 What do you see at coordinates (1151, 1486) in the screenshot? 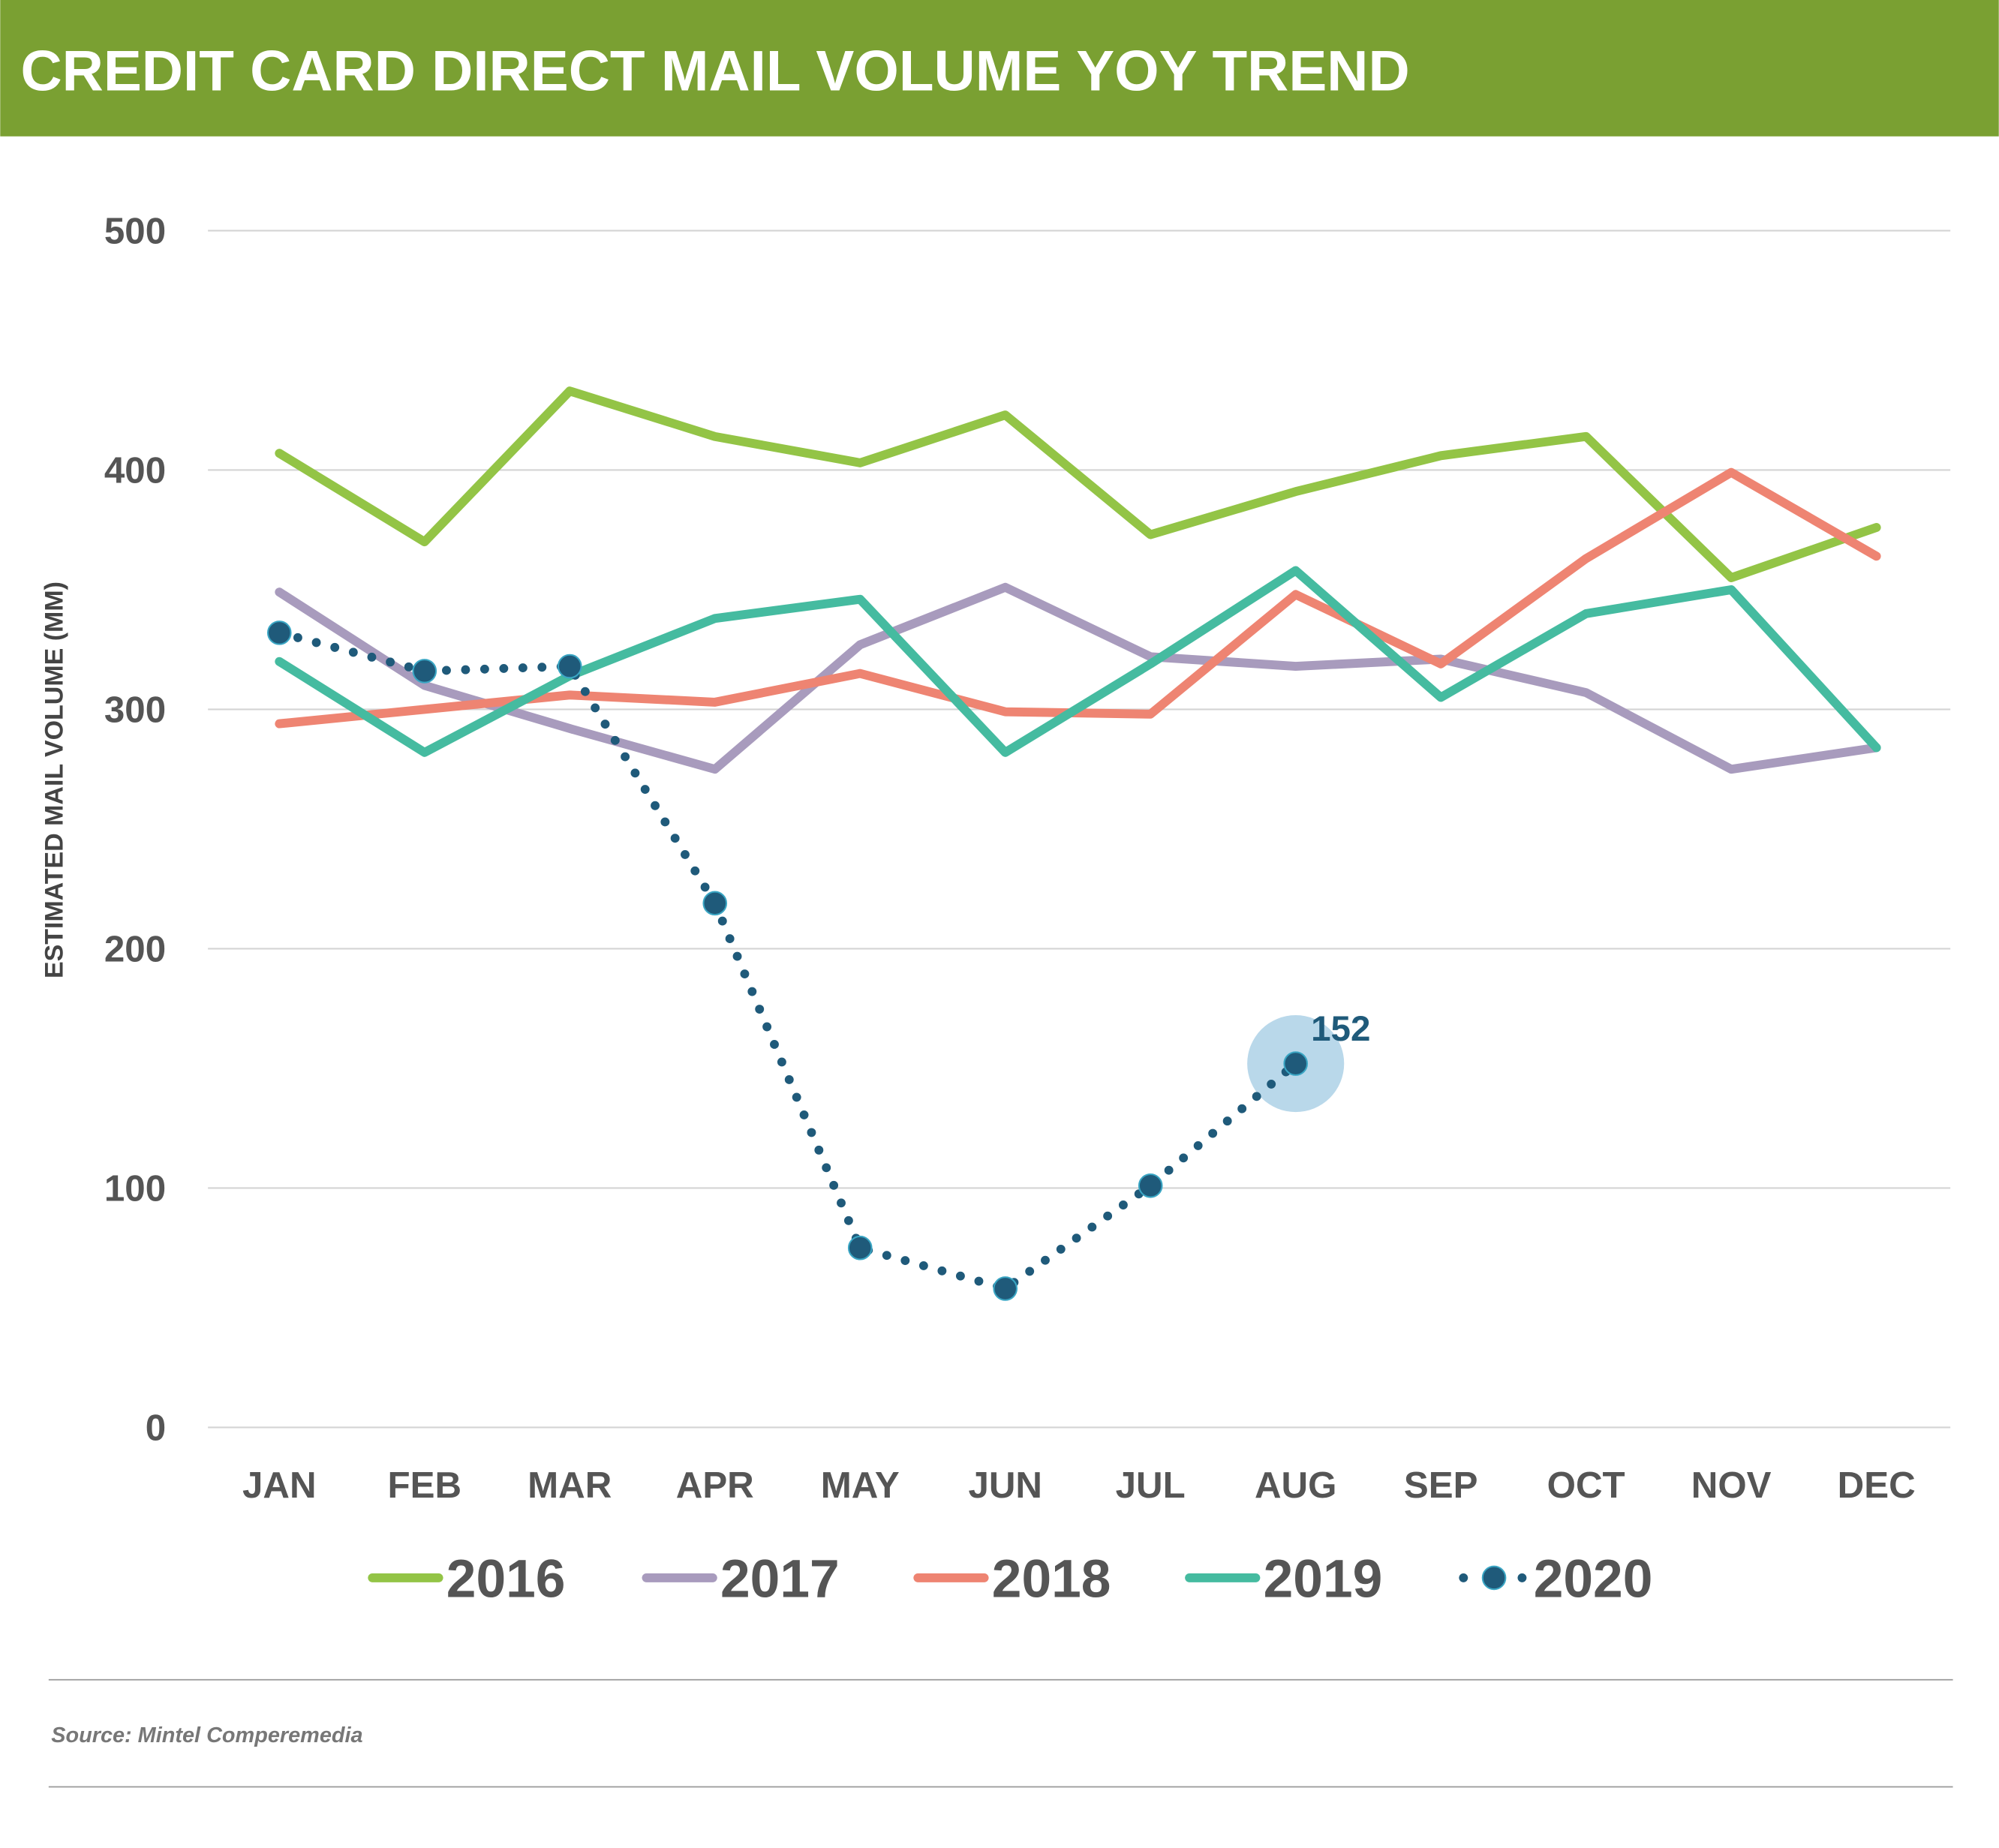
I see `x-tick-label: JUL` at bounding box center [1151, 1486].